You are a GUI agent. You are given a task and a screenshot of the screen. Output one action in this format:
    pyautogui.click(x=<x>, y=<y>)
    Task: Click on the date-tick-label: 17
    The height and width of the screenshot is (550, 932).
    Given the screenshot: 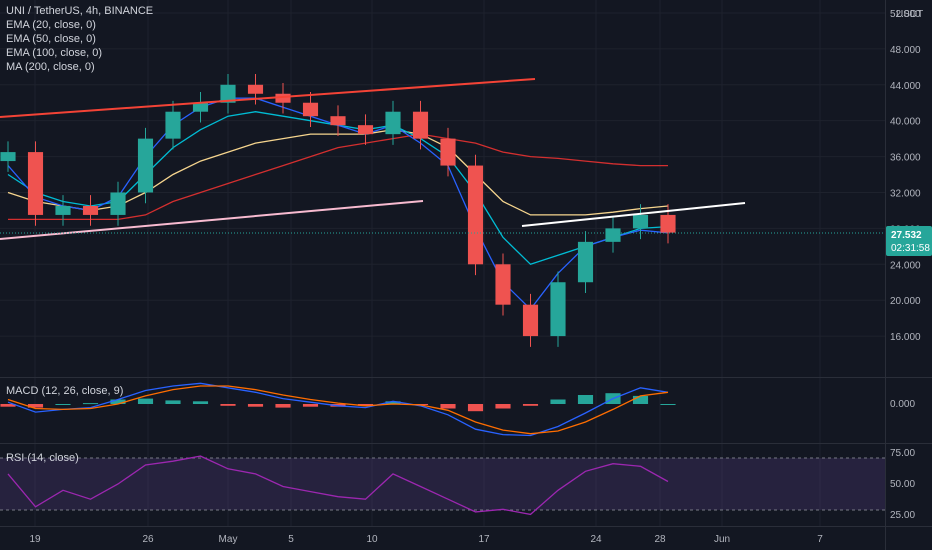 What is the action you would take?
    pyautogui.click(x=484, y=539)
    